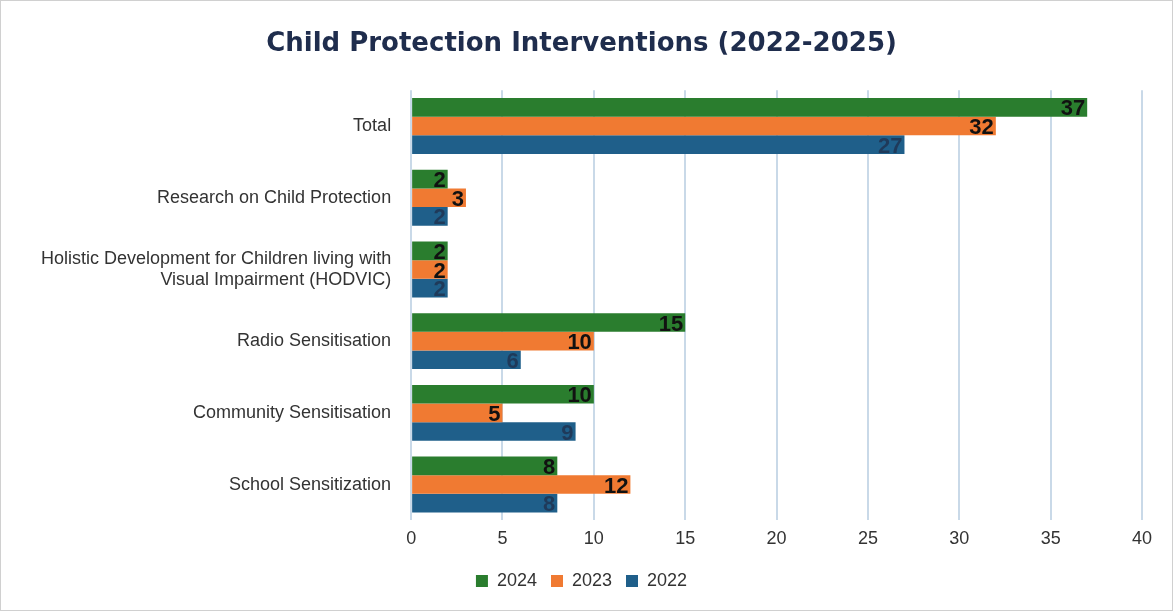 The image size is (1173, 611). Describe the element at coordinates (592, 579) in the screenshot. I see `legend-label: 2023` at that location.